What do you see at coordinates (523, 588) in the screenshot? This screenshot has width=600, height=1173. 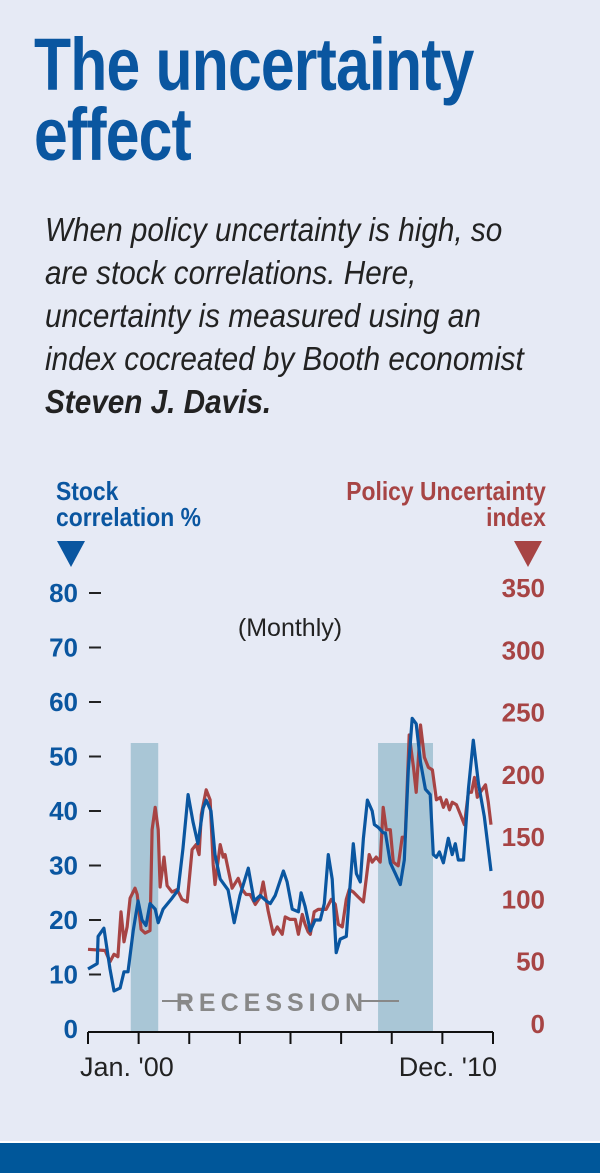 I see `right-tick-label: 350` at bounding box center [523, 588].